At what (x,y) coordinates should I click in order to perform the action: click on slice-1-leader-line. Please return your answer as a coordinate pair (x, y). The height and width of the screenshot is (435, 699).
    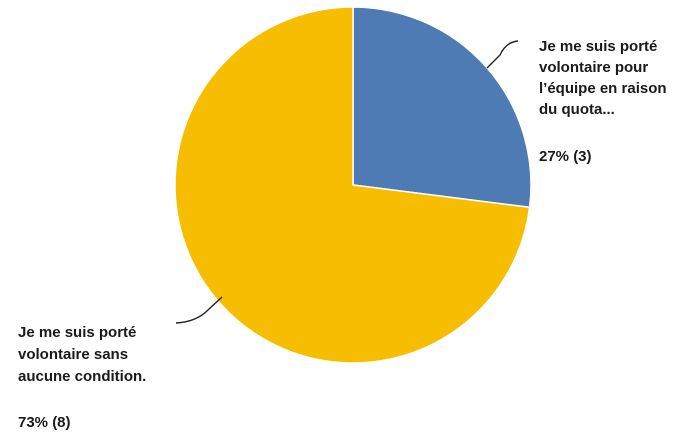
    Looking at the image, I should click on (199, 310).